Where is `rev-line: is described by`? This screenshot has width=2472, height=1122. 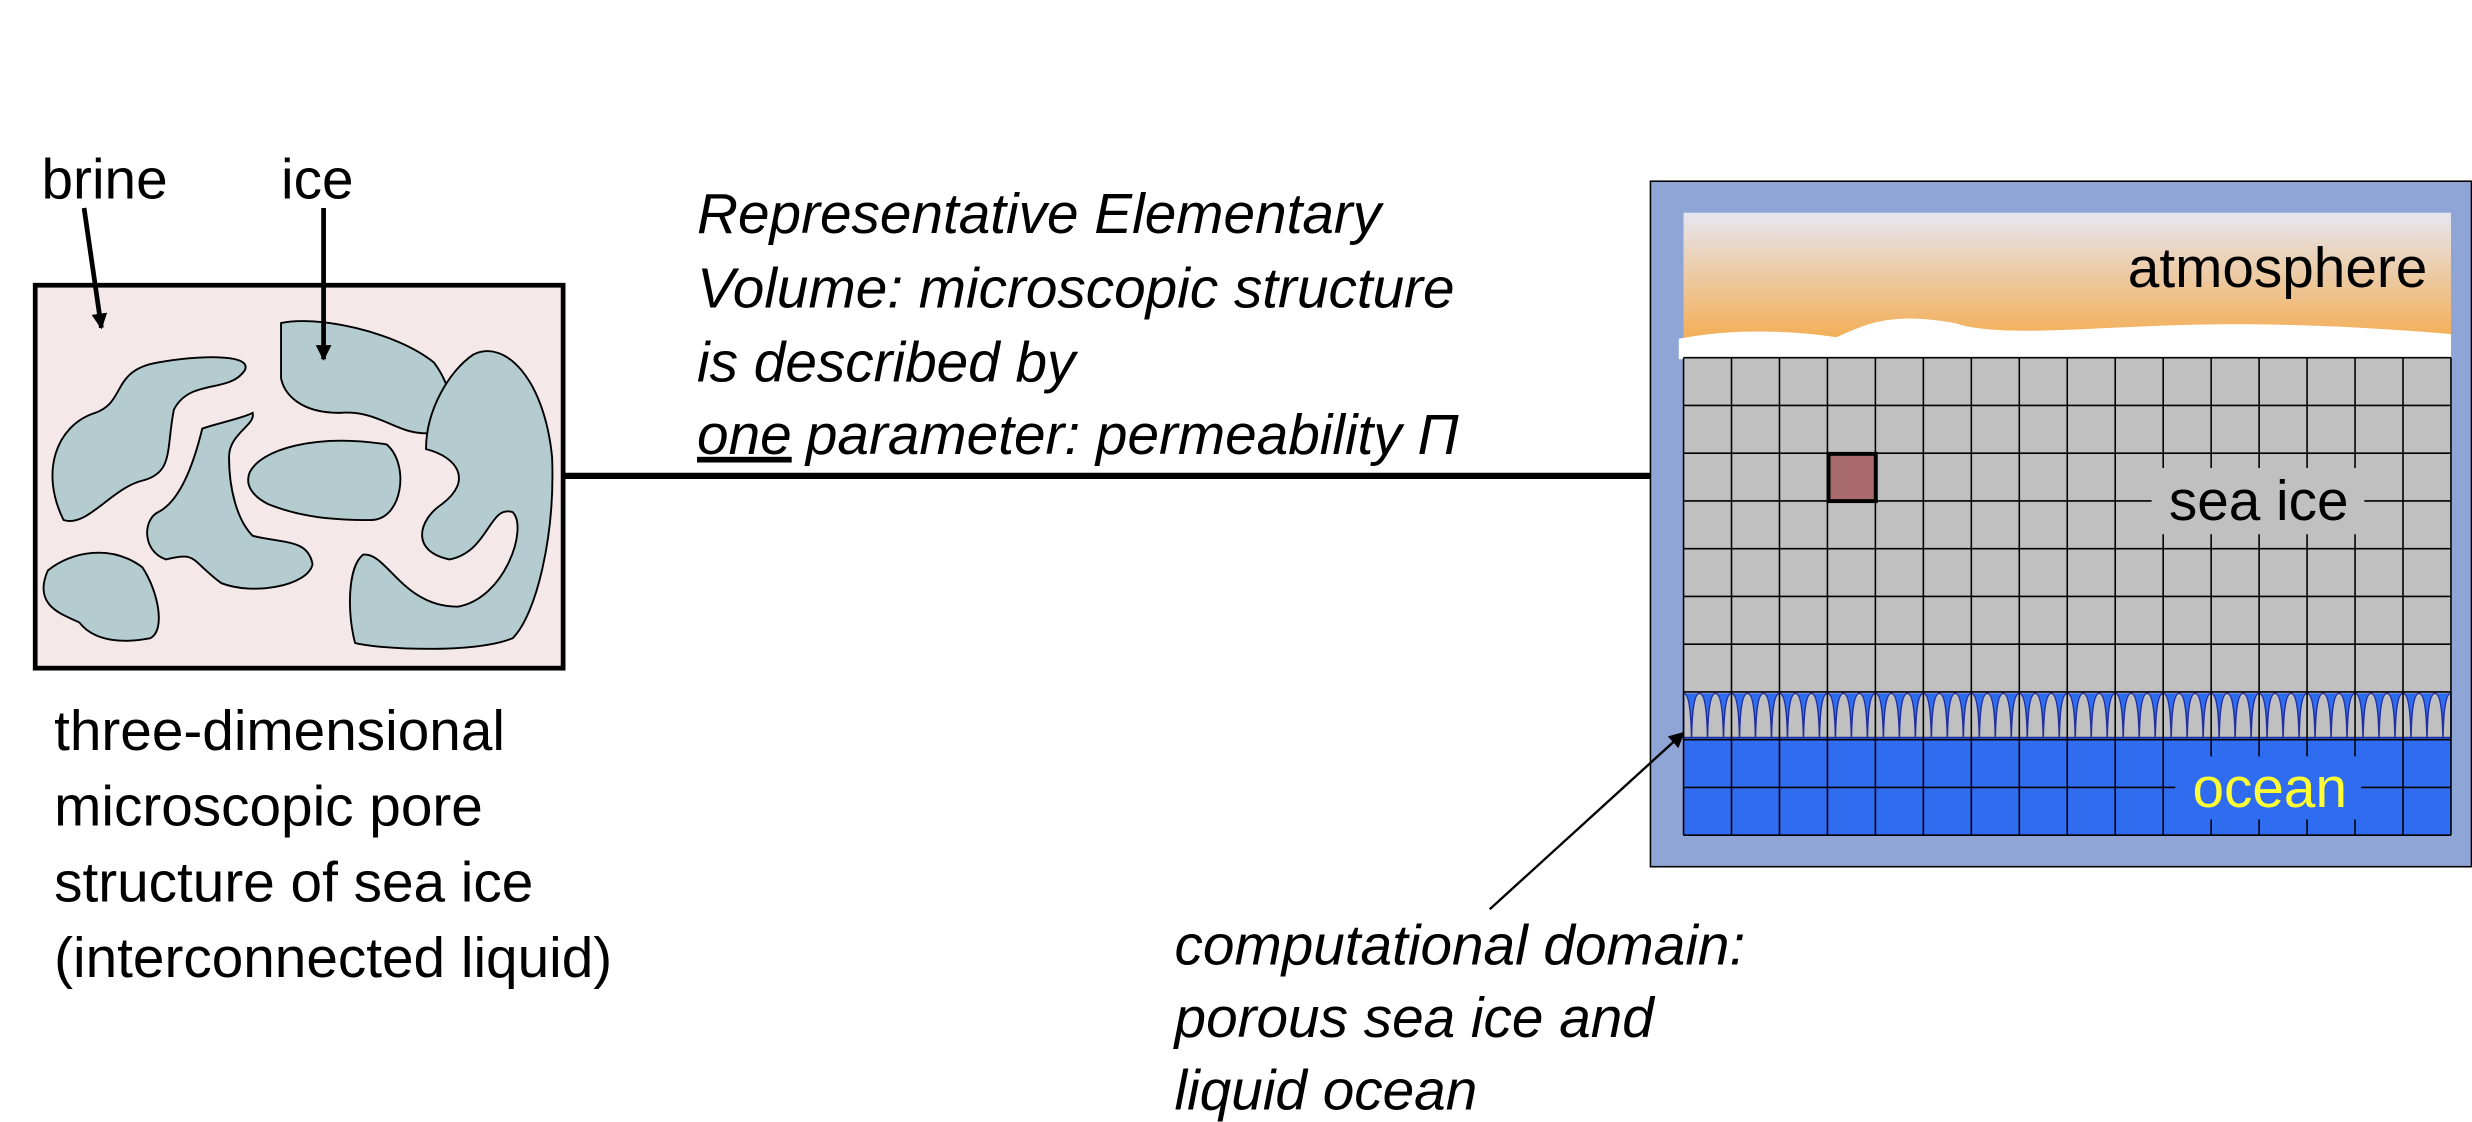 rev-line: is described by is located at coordinates (888, 362).